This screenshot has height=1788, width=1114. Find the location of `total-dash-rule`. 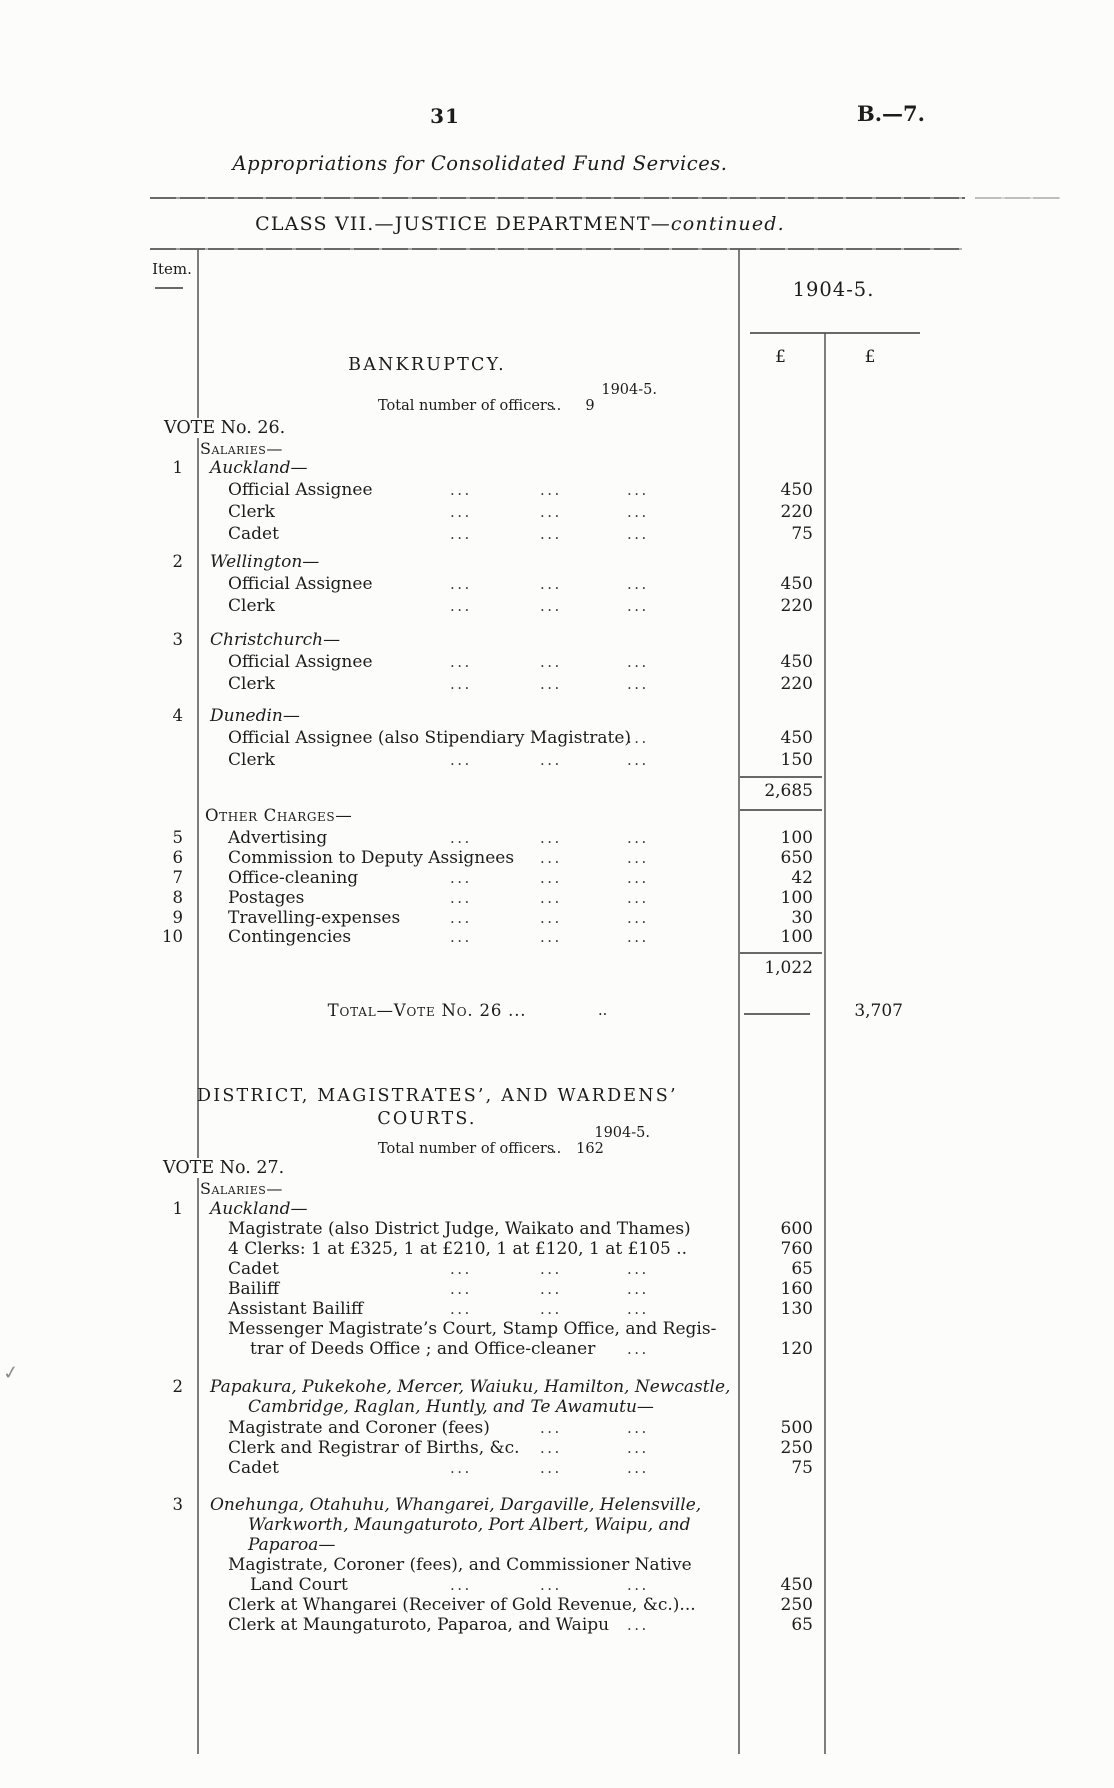

total-dash-rule is located at coordinates (777, 1014).